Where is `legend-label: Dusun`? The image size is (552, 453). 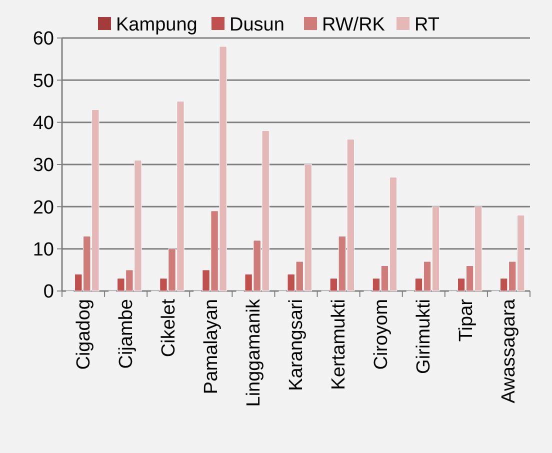 legend-label: Dusun is located at coordinates (257, 25).